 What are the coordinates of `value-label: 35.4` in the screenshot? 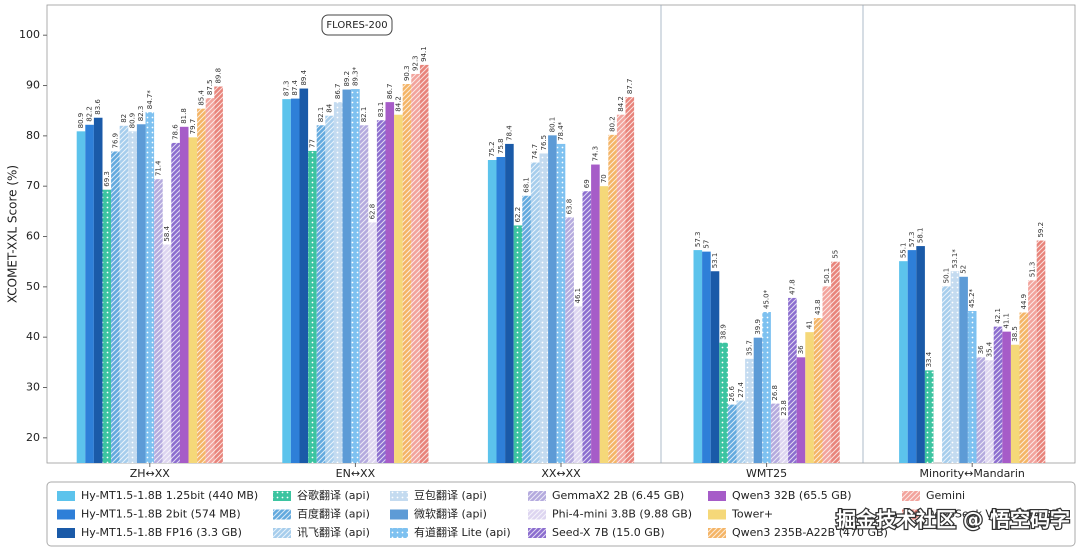 It's located at (989, 349).